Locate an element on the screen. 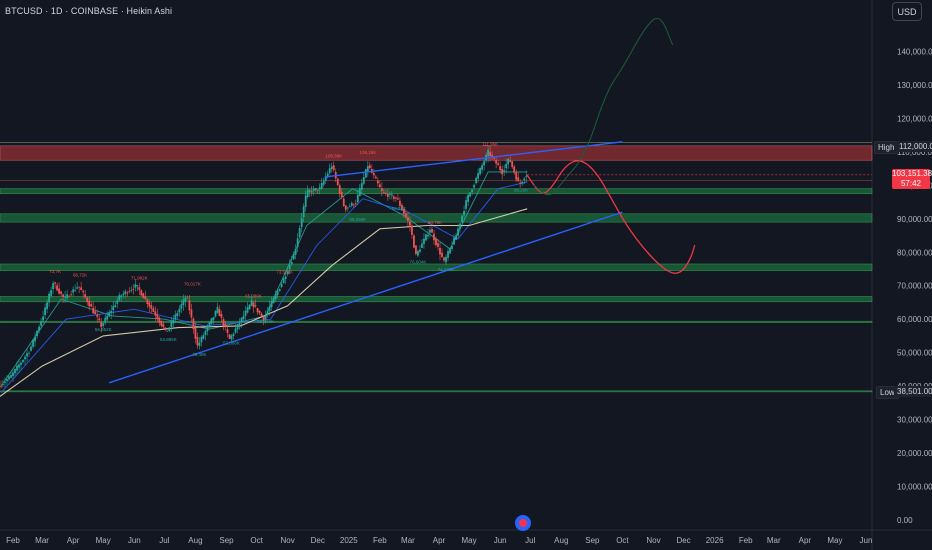 The image size is (932, 550). x-tick-label: Dec is located at coordinates (683, 540).